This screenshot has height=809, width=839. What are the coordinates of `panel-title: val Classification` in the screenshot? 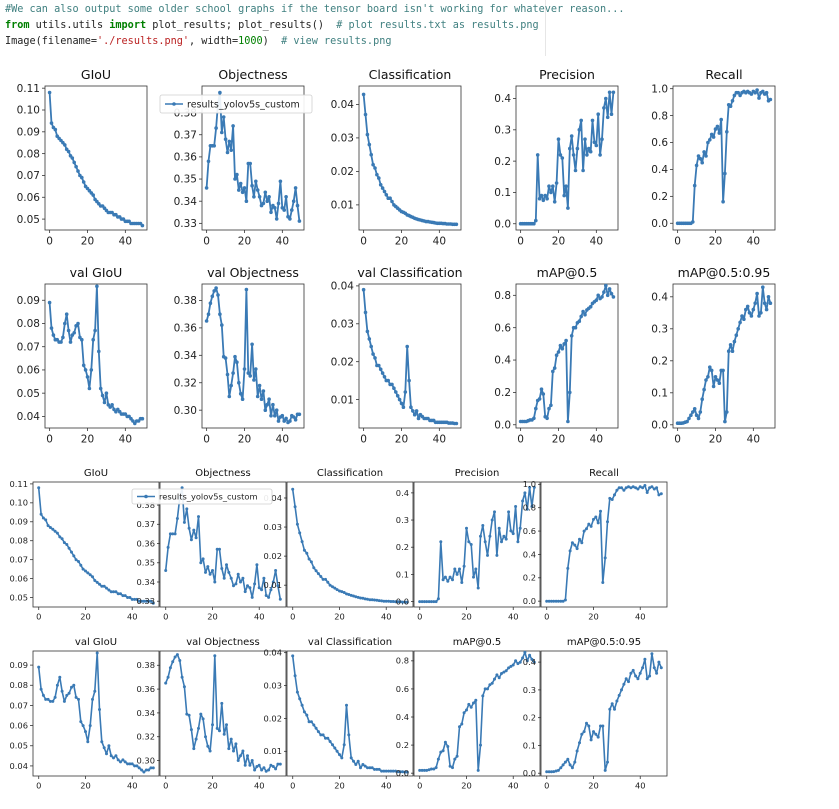 It's located at (350, 642).